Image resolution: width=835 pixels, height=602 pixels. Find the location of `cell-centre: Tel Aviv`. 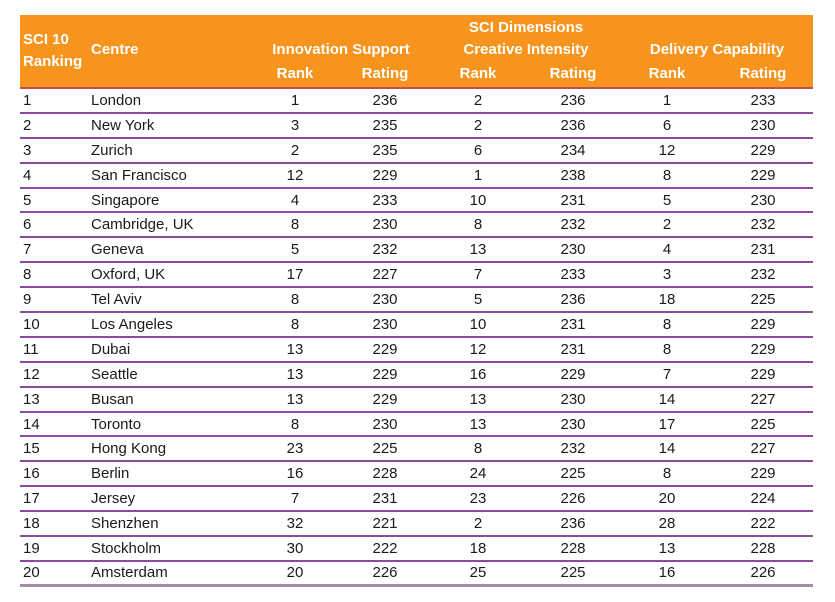

cell-centre: Tel Aviv is located at coordinates (116, 300).